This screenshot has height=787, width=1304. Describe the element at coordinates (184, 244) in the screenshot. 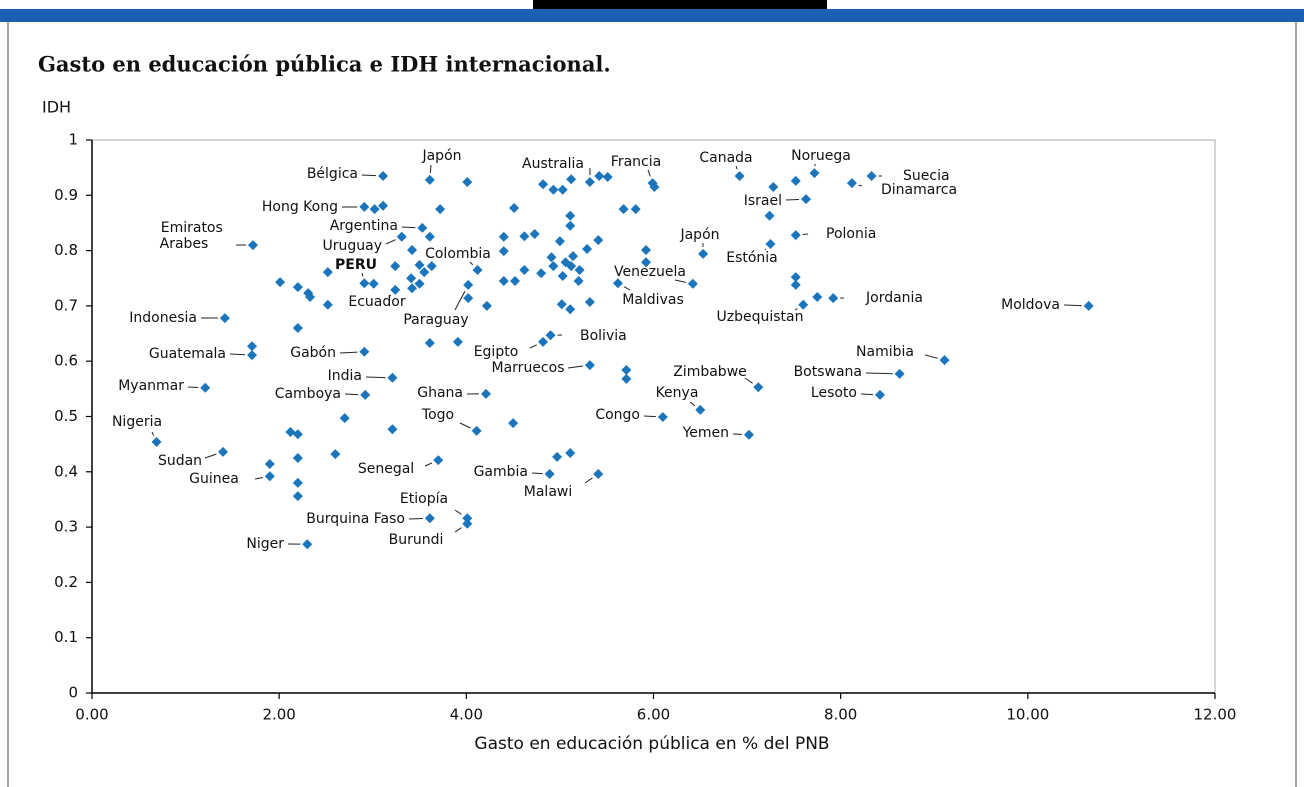

I see `label-line: Arabes` at that location.